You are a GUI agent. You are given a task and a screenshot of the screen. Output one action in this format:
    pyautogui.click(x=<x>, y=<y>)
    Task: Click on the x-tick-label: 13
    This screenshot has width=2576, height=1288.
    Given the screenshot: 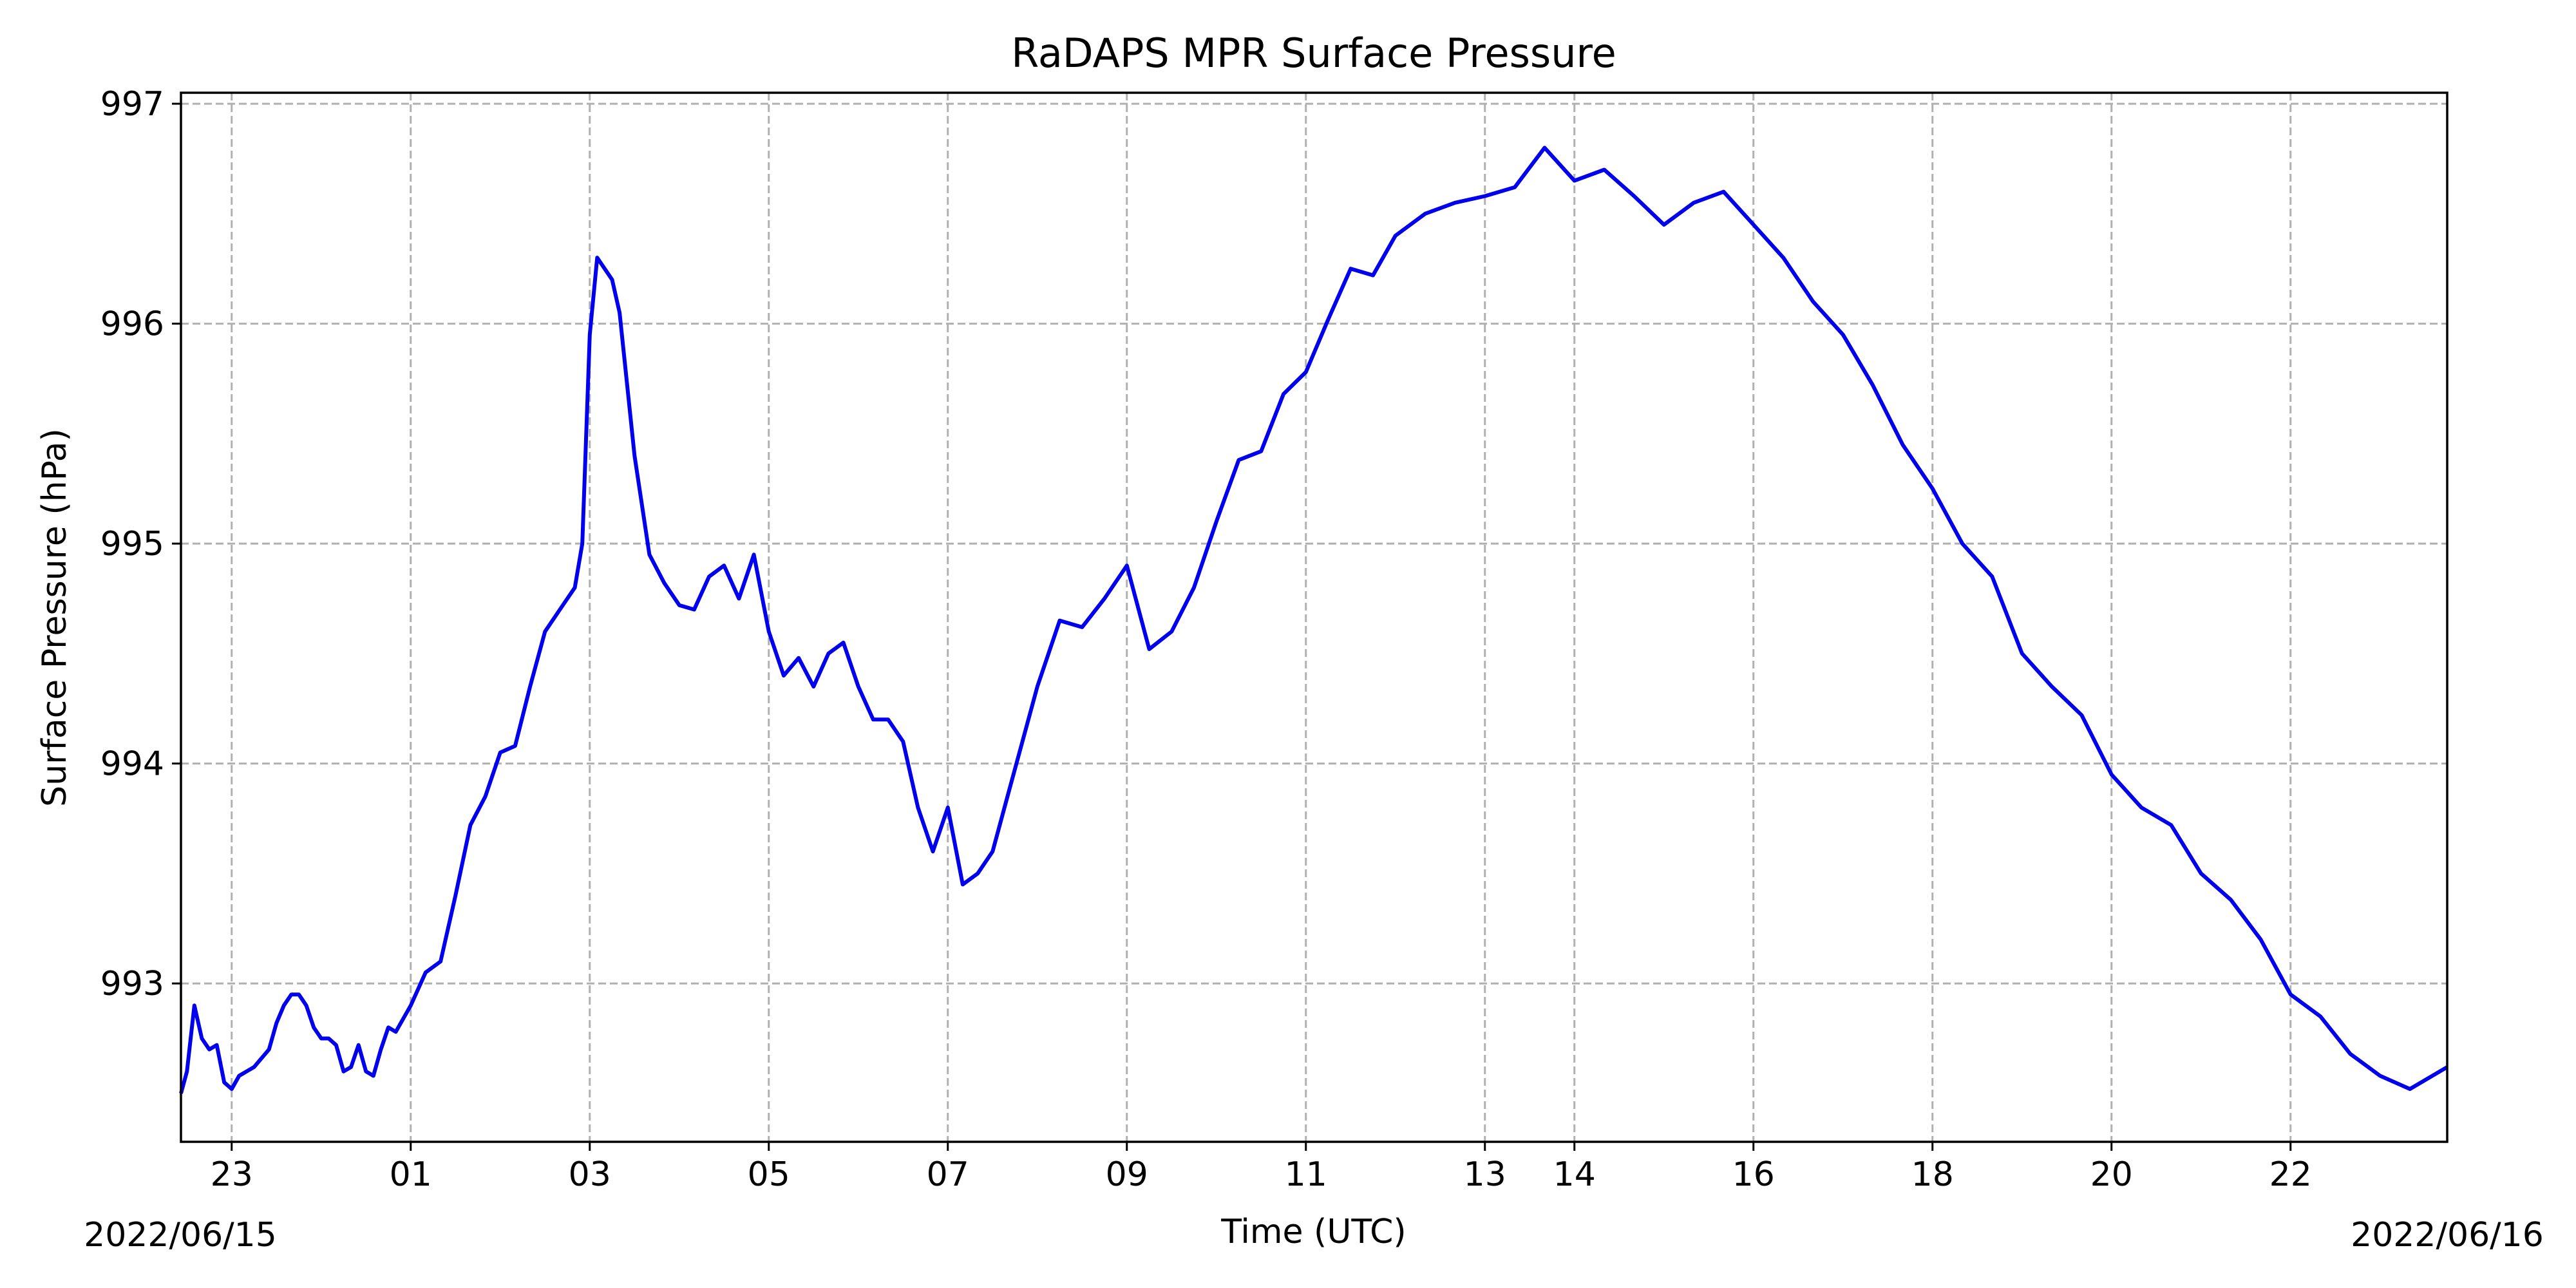 What is the action you would take?
    pyautogui.click(x=1485, y=1174)
    